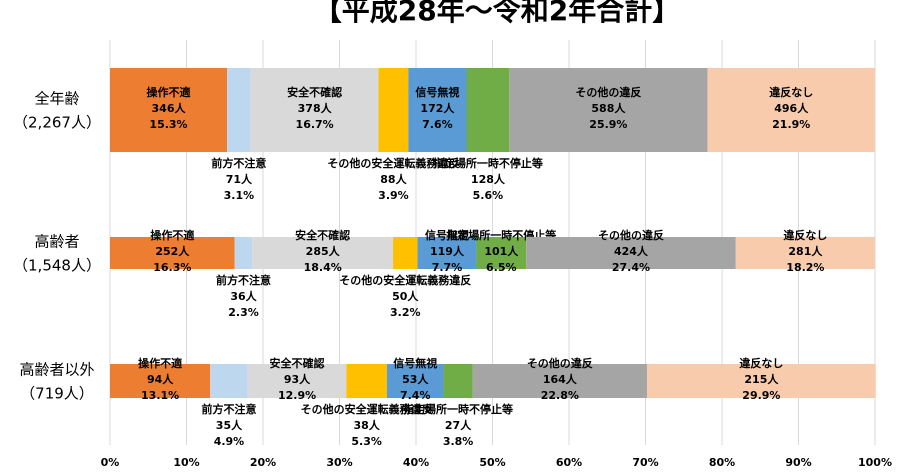  What do you see at coordinates (569, 462) in the screenshot?
I see `x-tick-label: 60%` at bounding box center [569, 462].